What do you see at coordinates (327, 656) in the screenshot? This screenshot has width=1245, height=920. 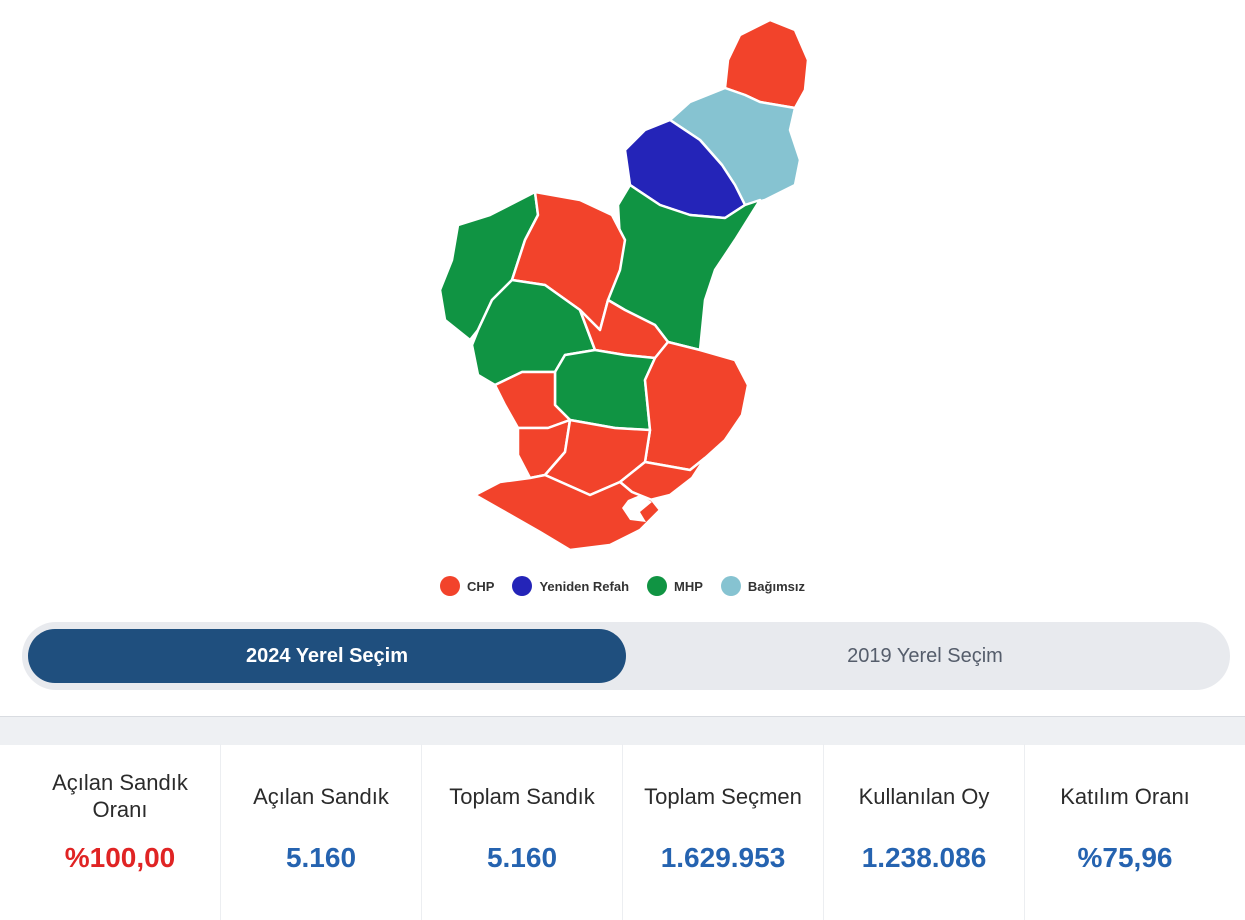 I see `tab-2024-yerel-secim: 2024 Yerel Seçim` at bounding box center [327, 656].